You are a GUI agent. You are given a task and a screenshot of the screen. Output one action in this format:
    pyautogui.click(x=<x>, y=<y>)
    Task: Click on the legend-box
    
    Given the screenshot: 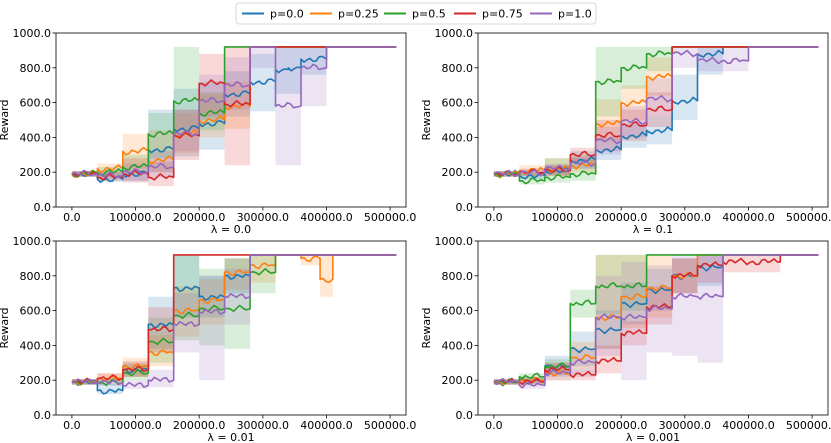 What is the action you would take?
    pyautogui.click(x=416, y=13)
    